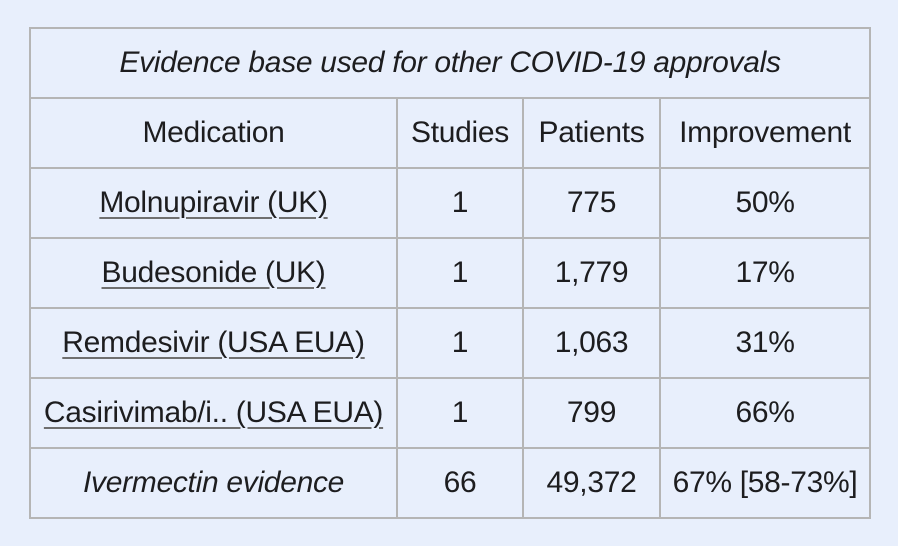  I want to click on medication-cell: Budesonide (UK), so click(213, 273).